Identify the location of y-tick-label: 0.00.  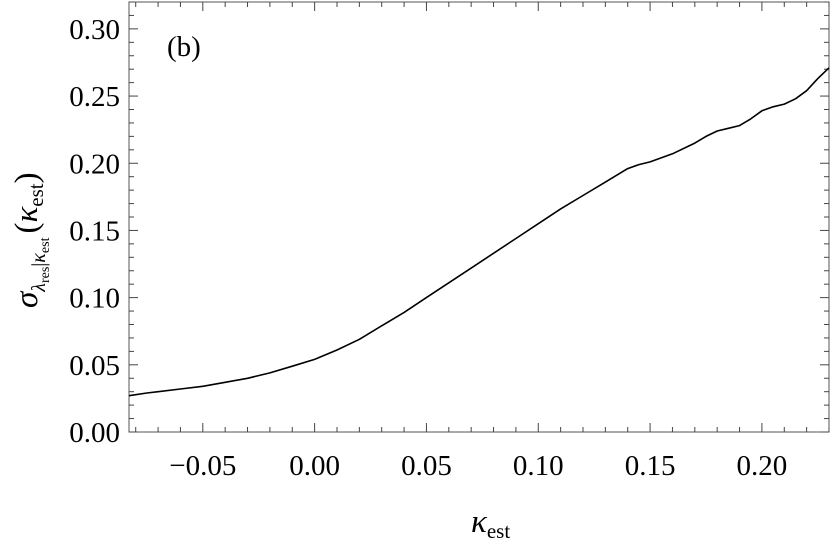
(94, 433).